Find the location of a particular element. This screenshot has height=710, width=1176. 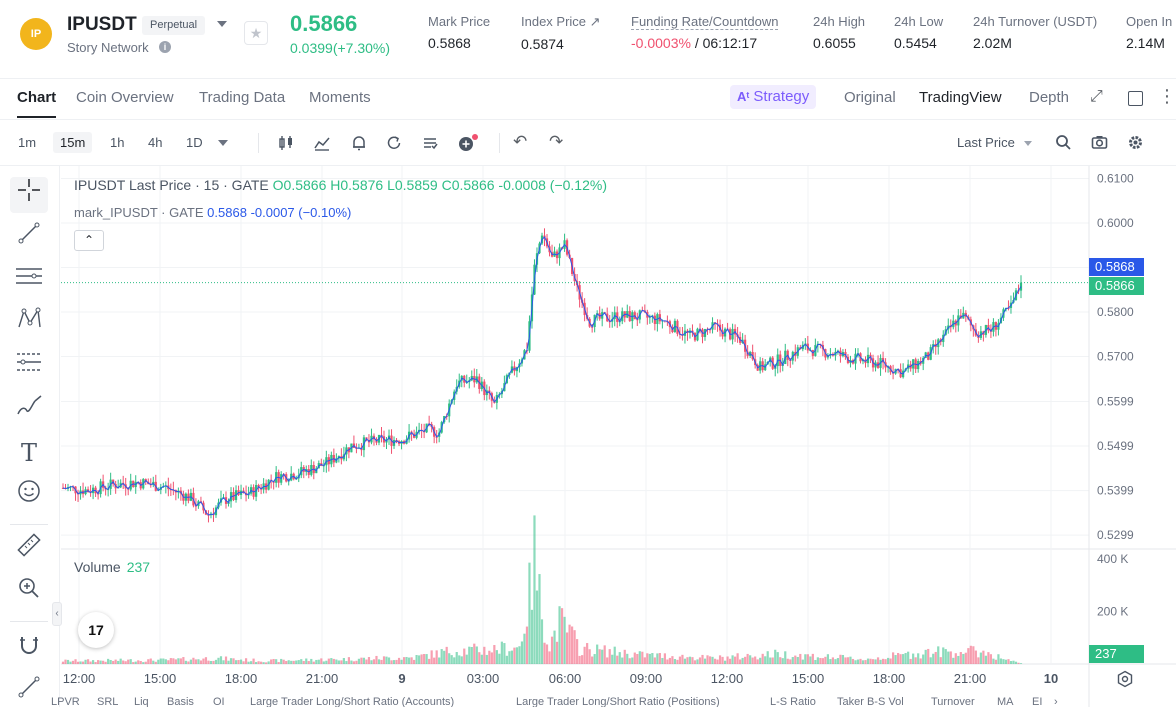

indicator-tab: OI is located at coordinates (219, 701).